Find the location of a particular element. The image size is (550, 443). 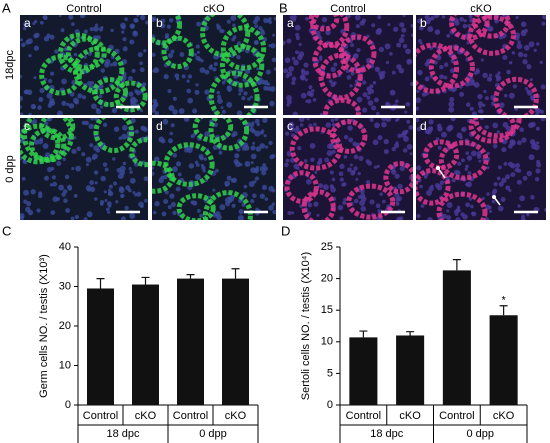

arrow-head is located at coordinates (438, 168).